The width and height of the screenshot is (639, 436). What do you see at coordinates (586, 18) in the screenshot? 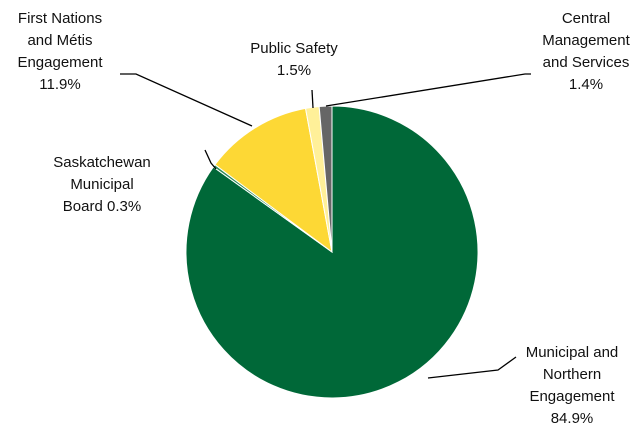
I see `slice-label-line: Central` at bounding box center [586, 18].